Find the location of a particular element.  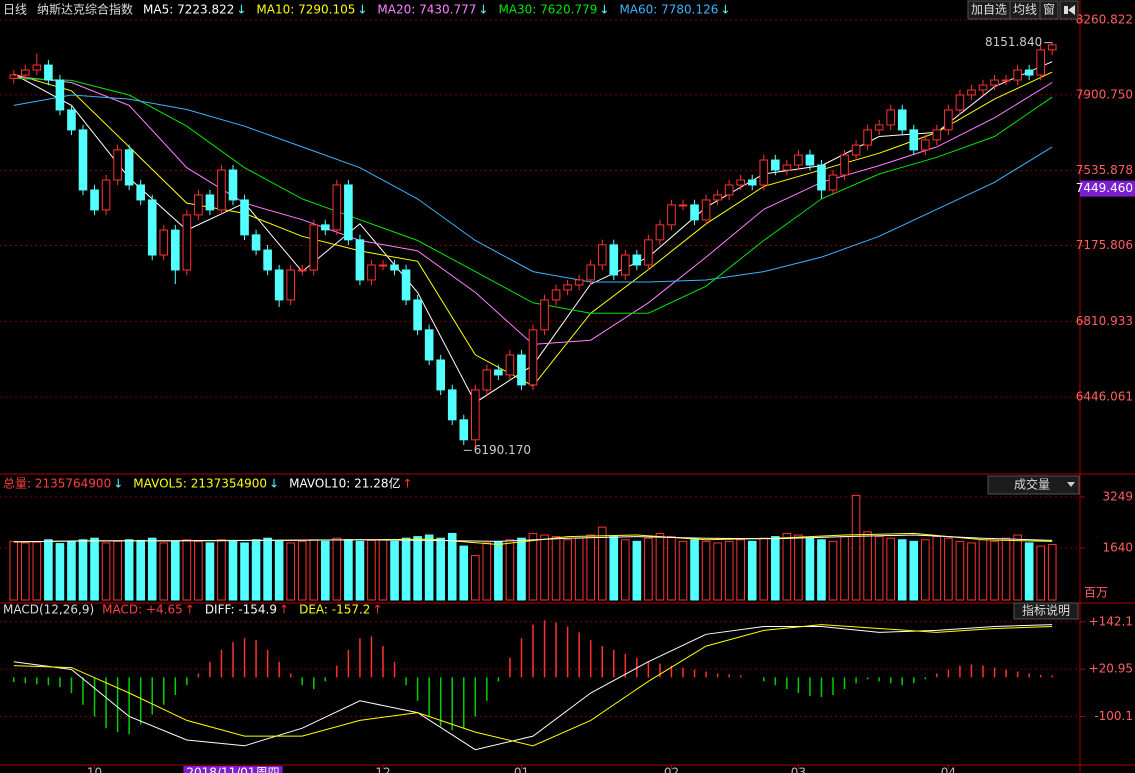

menu-arrow is located at coordinates (1071, 484).